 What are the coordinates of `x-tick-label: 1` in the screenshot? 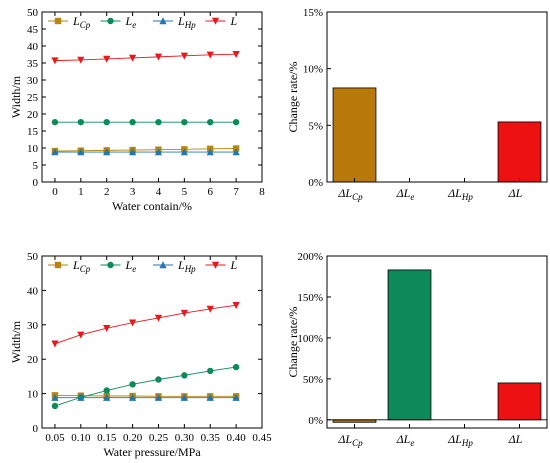 It's located at (81, 192).